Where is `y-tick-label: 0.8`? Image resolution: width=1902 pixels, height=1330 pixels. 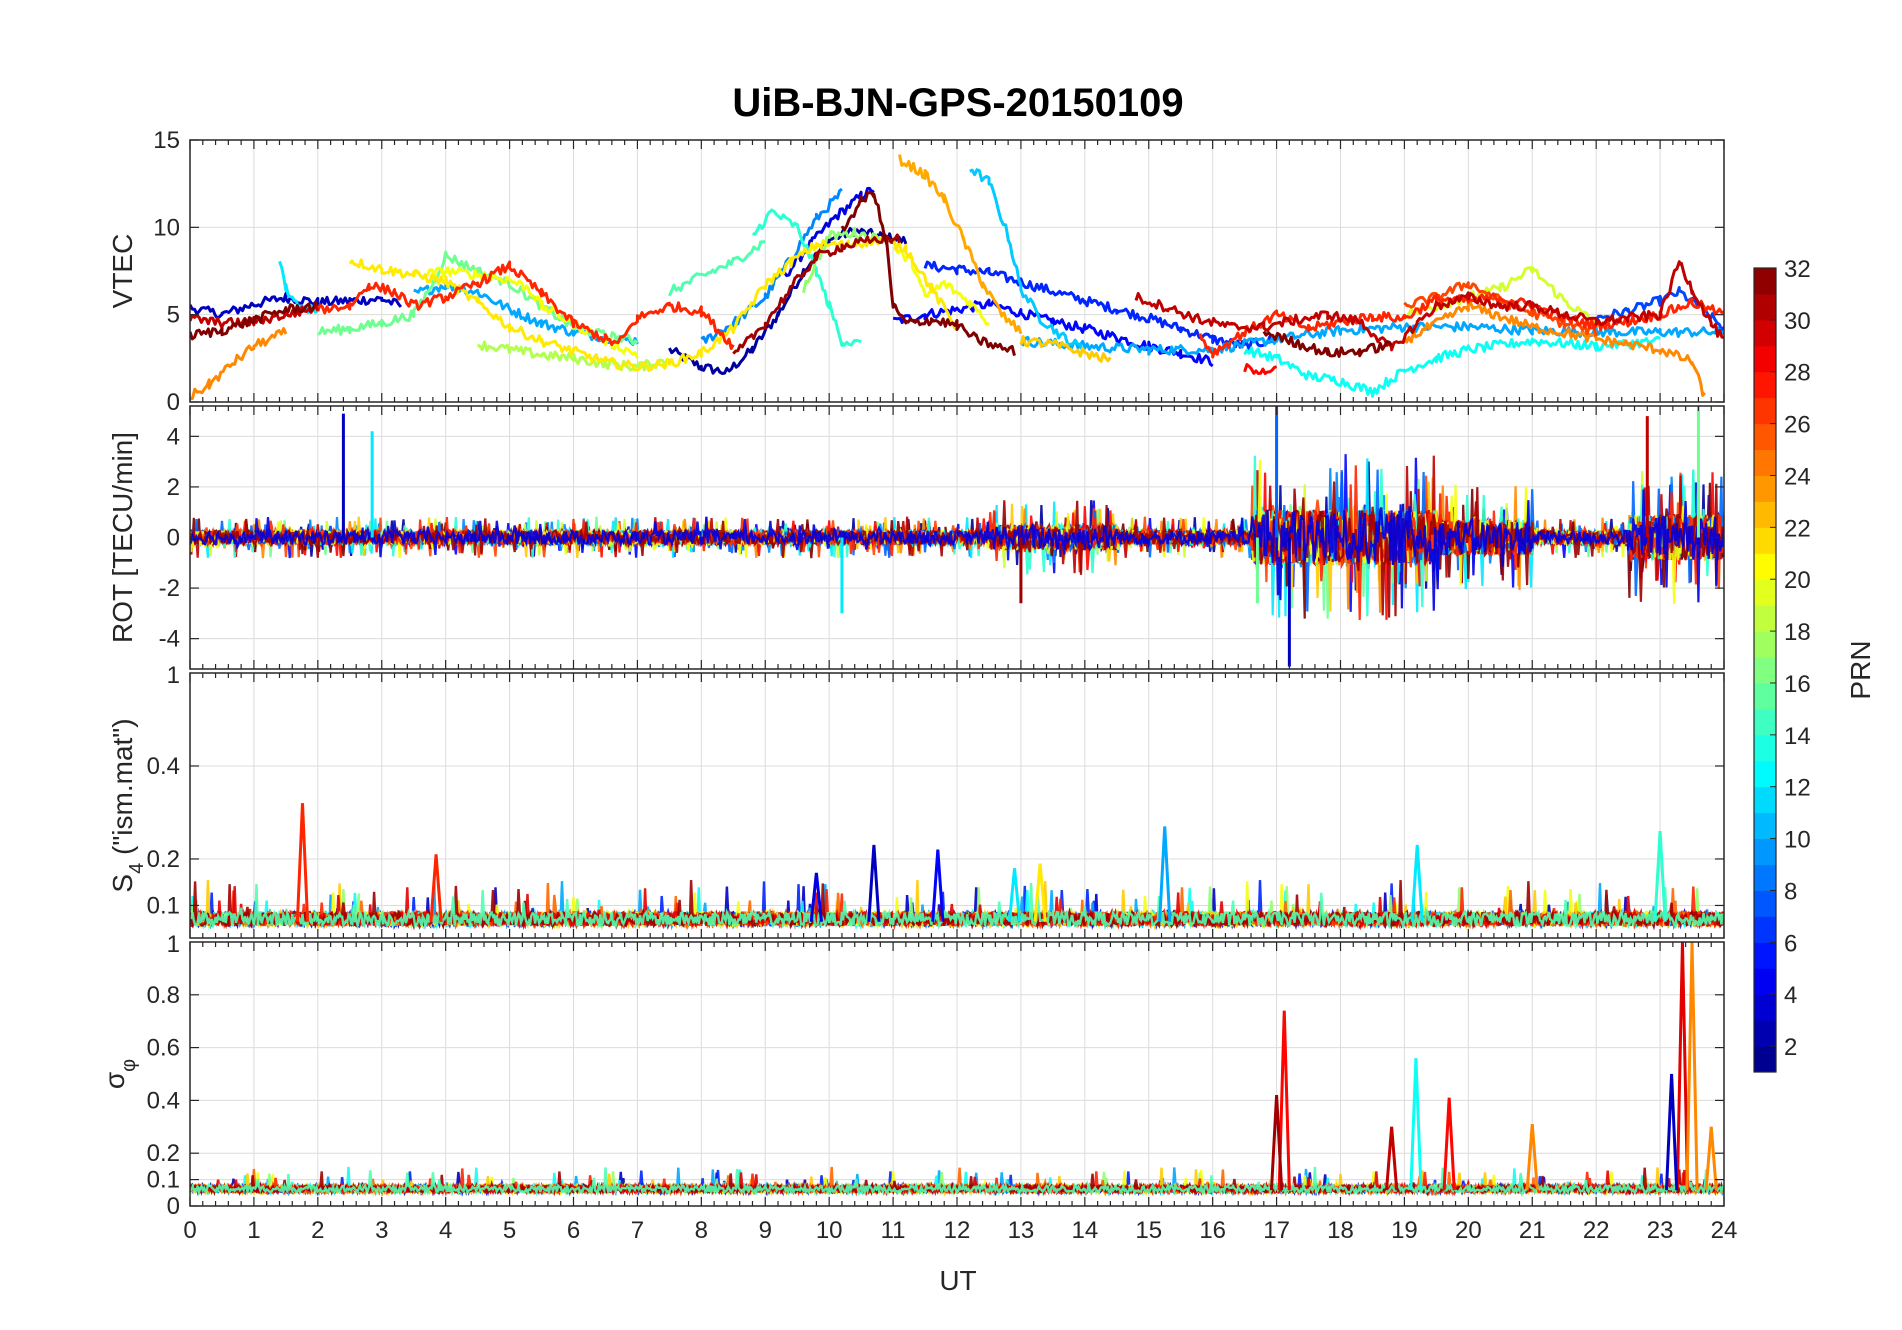
y-tick-label: 0.8 is located at coordinates (163, 995).